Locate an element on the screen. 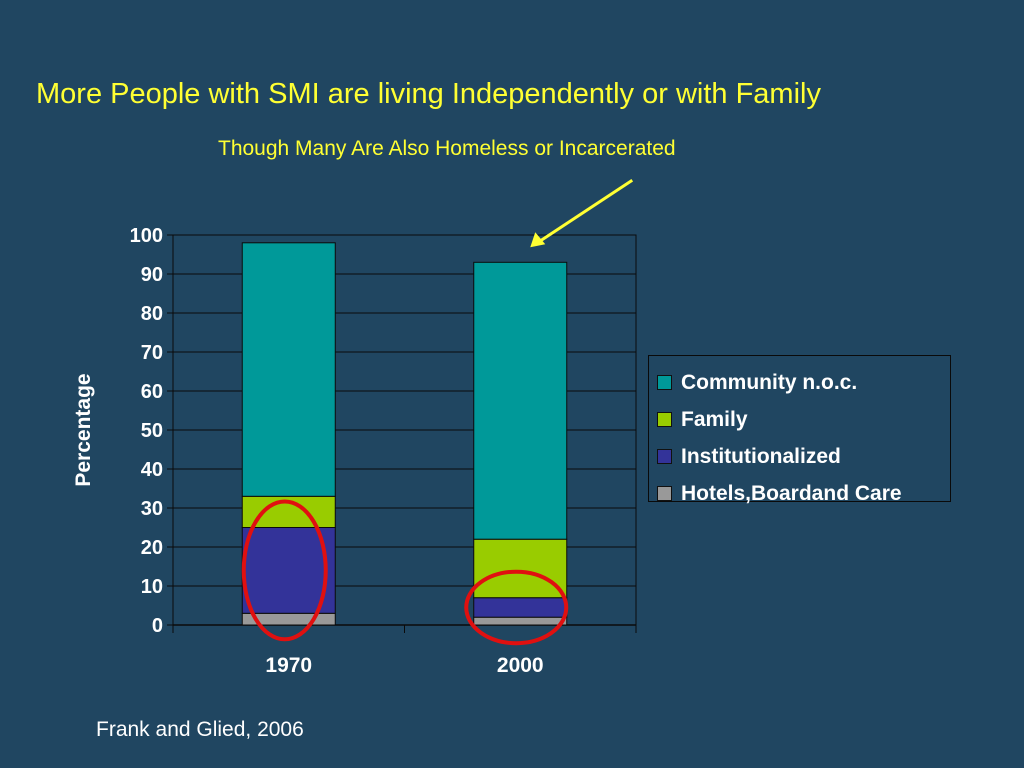 This screenshot has height=768, width=1024. citation: Frank and Glied, 2006 is located at coordinates (200, 729).